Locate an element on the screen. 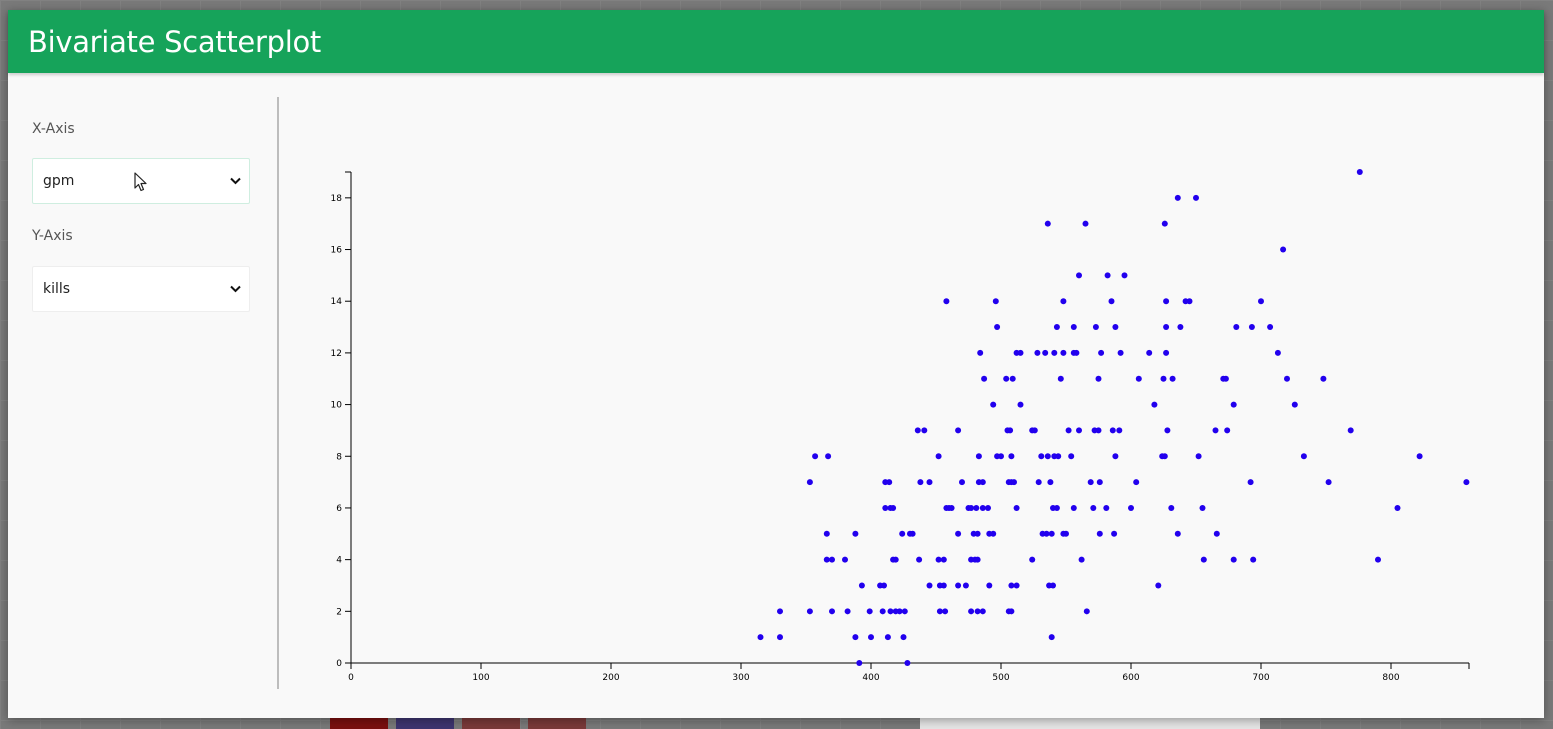 Image resolution: width=1553 pixels, height=729 pixels. x-tick-label: 300 is located at coordinates (740, 678).